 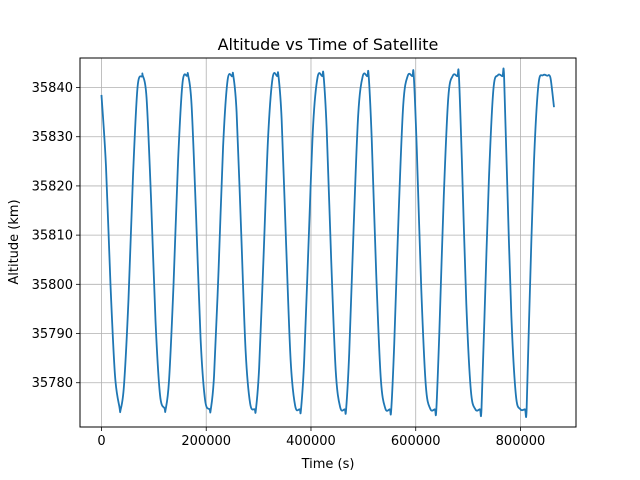 What do you see at coordinates (521, 441) in the screenshot?
I see `x-tick-label: 800000` at bounding box center [521, 441].